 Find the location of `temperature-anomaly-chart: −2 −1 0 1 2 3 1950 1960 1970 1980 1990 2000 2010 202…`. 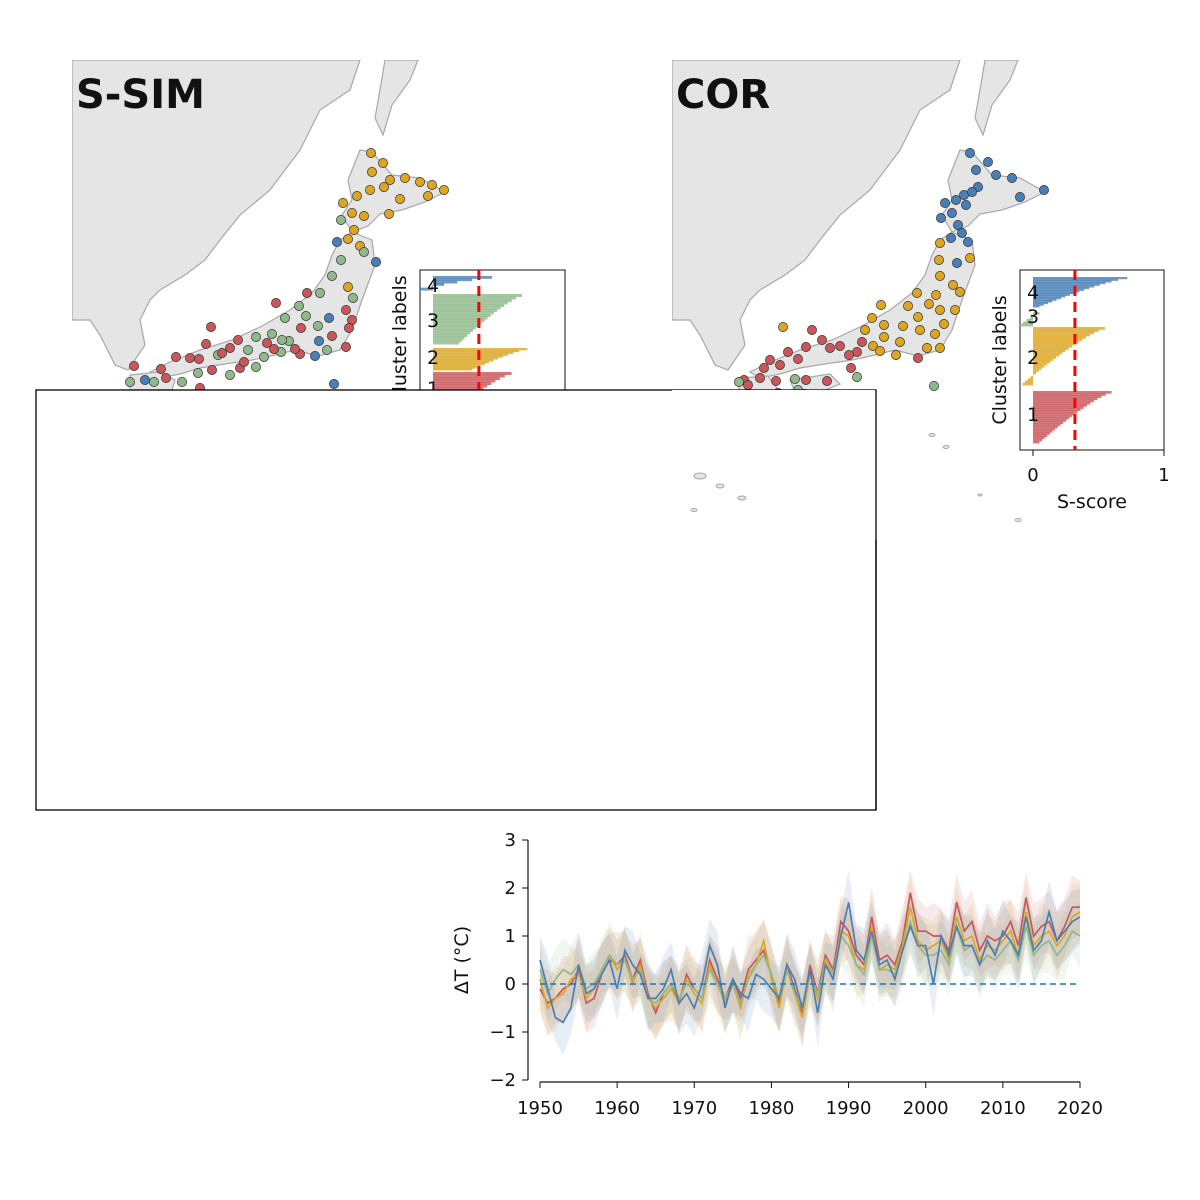

temperature-anomaly-chart: −2 −1 0 1 2 3 1950 1960 1970 1980 1990 2000 2010 202… is located at coordinates (777, 974).